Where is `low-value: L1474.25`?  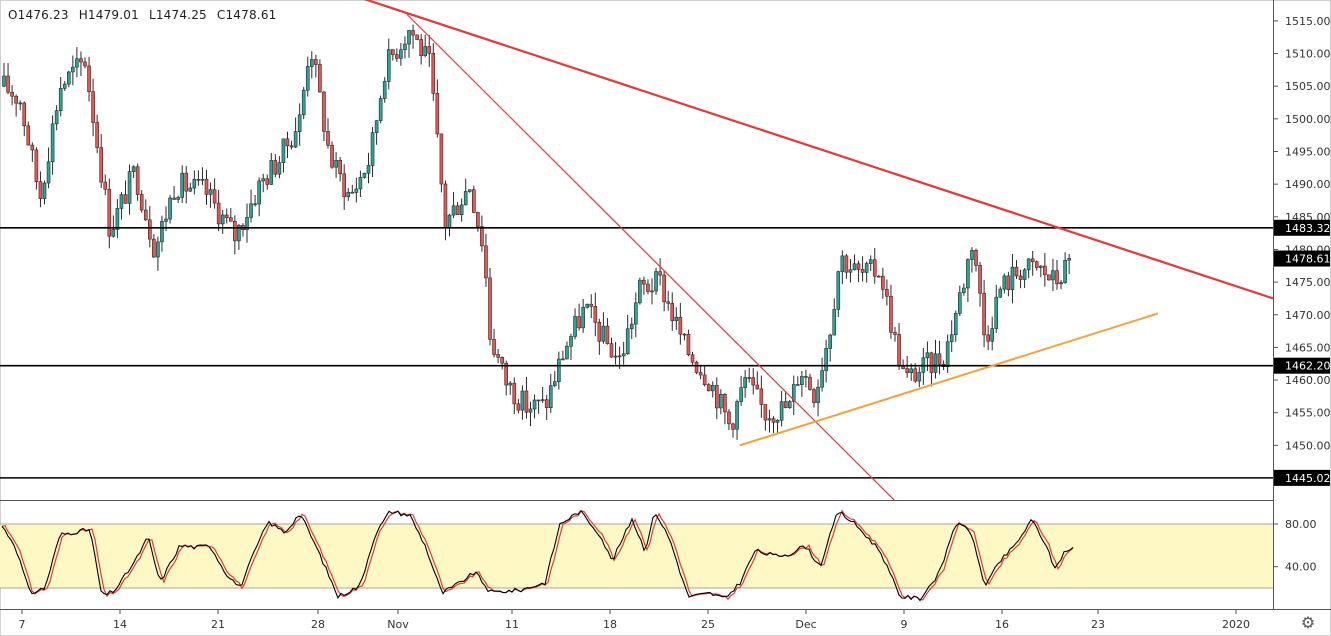 low-value: L1474.25 is located at coordinates (177, 15).